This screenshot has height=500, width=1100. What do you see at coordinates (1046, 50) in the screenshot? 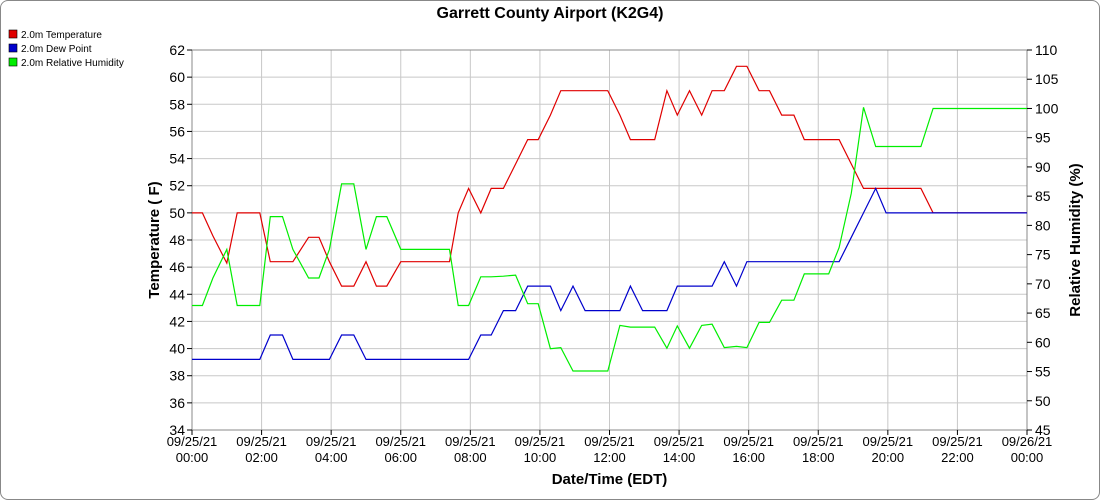
I see `tick-label-right: 110` at bounding box center [1046, 50].